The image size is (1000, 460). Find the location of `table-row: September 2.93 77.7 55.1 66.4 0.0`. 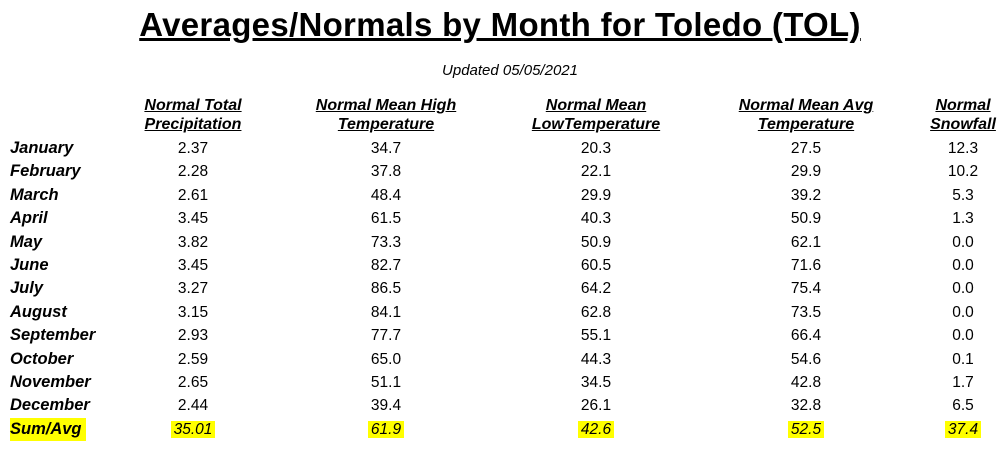

table-row: September 2.93 77.7 55.1 66.4 0.0 is located at coordinates (500, 335).